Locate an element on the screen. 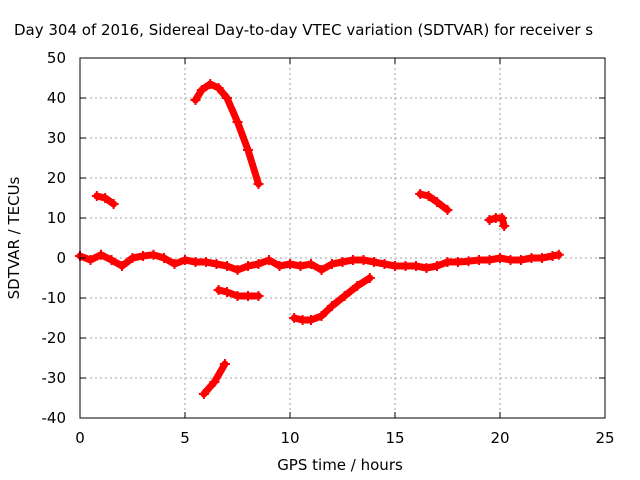 This screenshot has width=640, height=480. series-arc-c is located at coordinates (238, 293).